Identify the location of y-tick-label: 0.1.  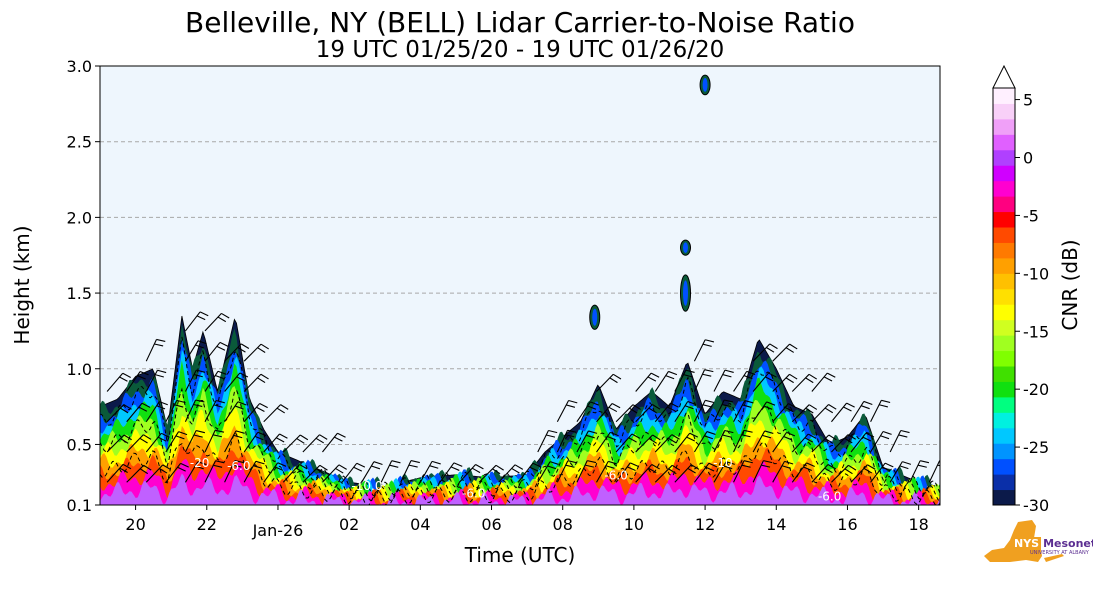
(79, 505).